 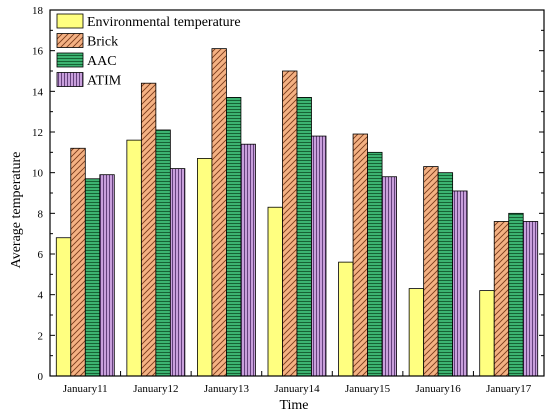 What do you see at coordinates (16, 210) in the screenshot?
I see `y-axis-label: Average temperature` at bounding box center [16, 210].